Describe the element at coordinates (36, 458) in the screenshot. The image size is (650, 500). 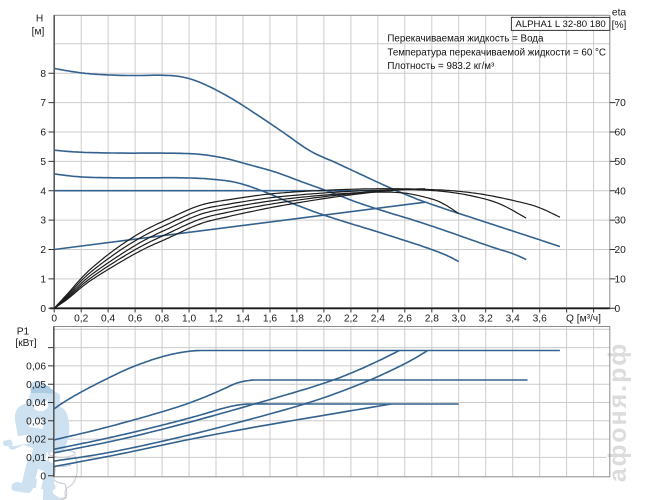
I see `svg-text: 0,01` at that location.